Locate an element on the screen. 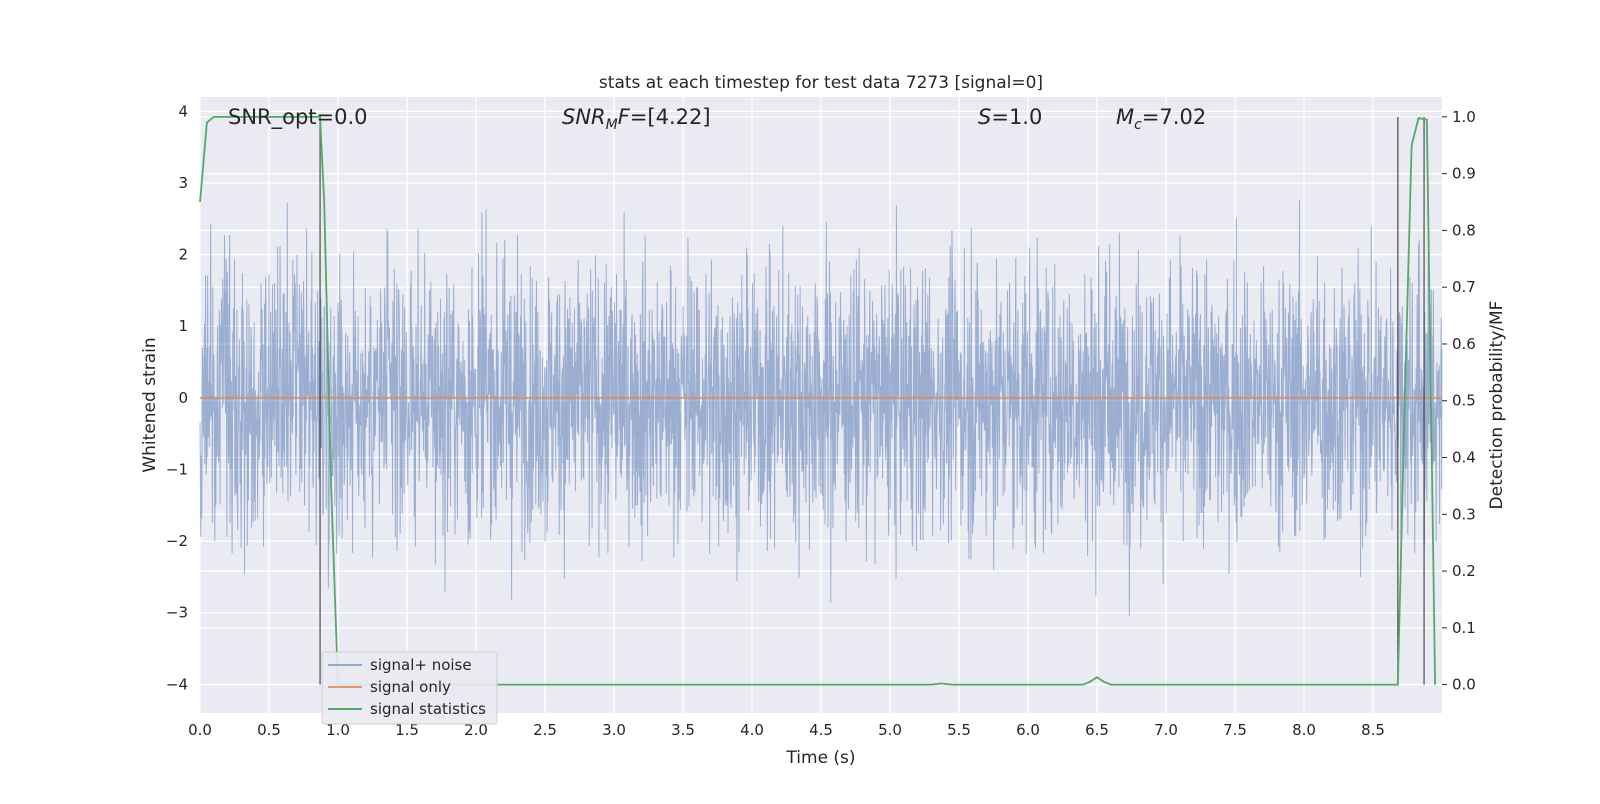 This screenshot has height=804, width=1600. legend-label-signal-only: signal only is located at coordinates (410, 687).